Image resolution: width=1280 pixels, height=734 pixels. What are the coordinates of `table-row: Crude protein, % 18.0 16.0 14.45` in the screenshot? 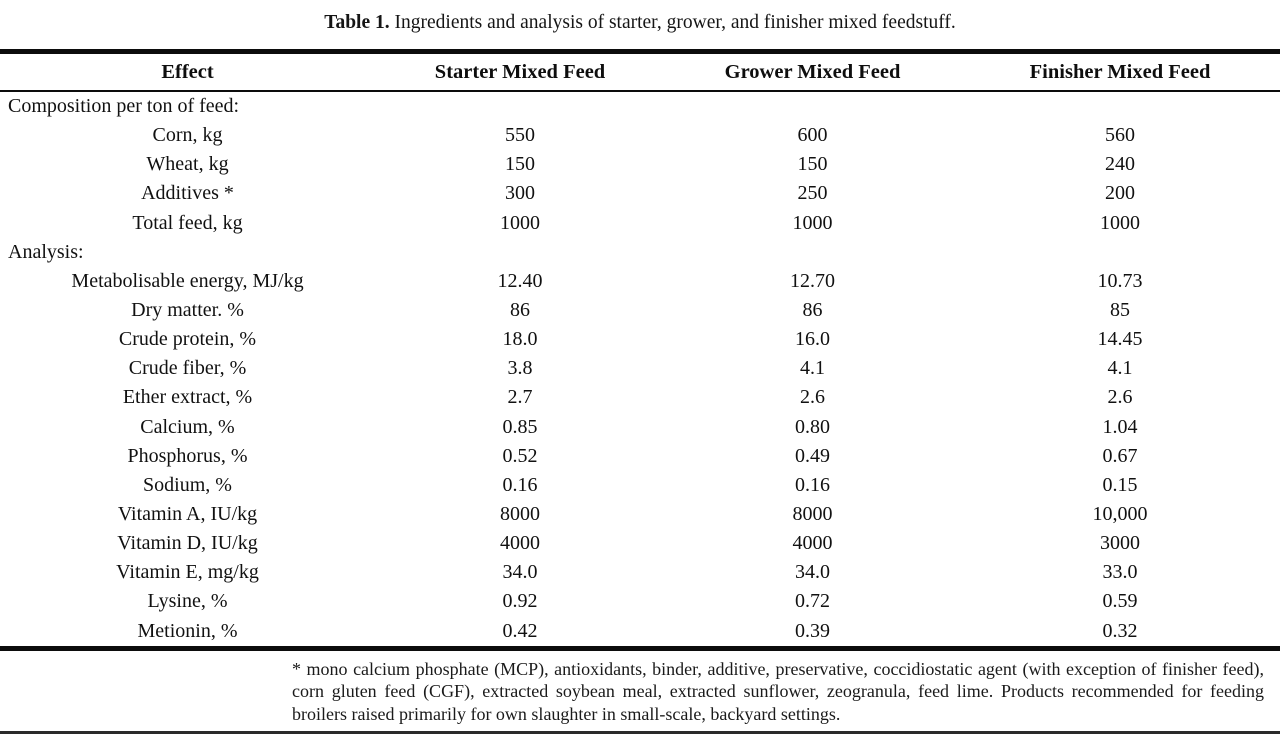 It's located at (640, 339).